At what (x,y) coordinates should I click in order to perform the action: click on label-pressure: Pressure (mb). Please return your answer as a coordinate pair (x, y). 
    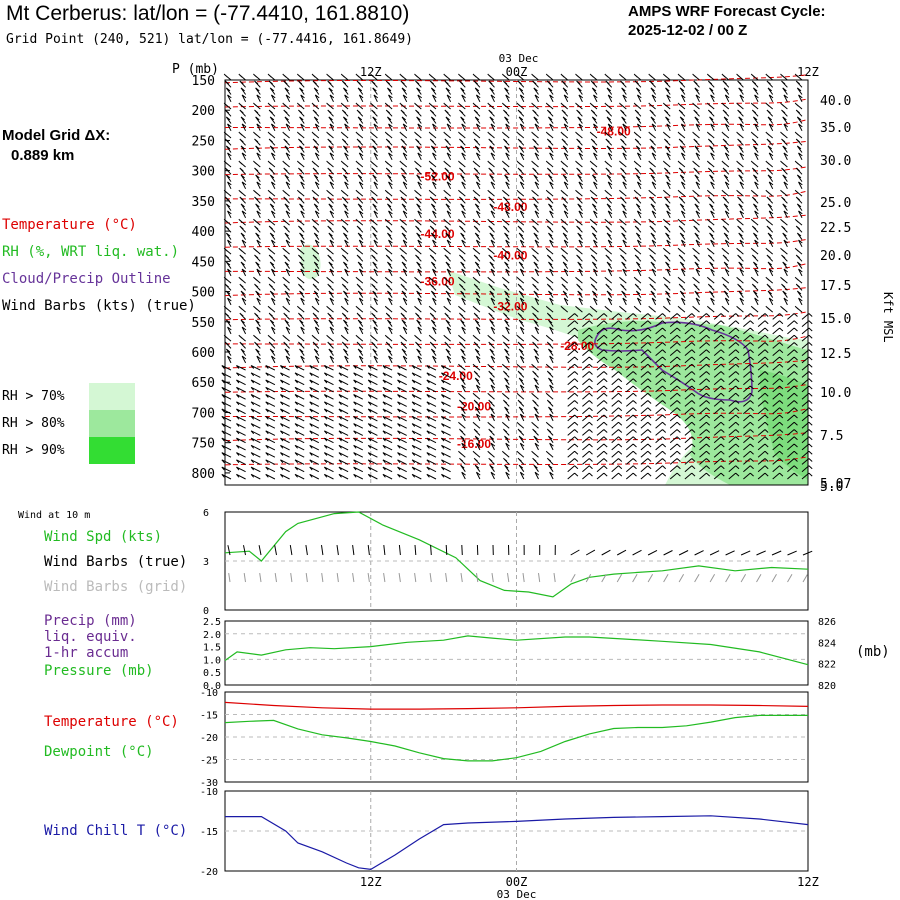
    Looking at the image, I should click on (99, 671).